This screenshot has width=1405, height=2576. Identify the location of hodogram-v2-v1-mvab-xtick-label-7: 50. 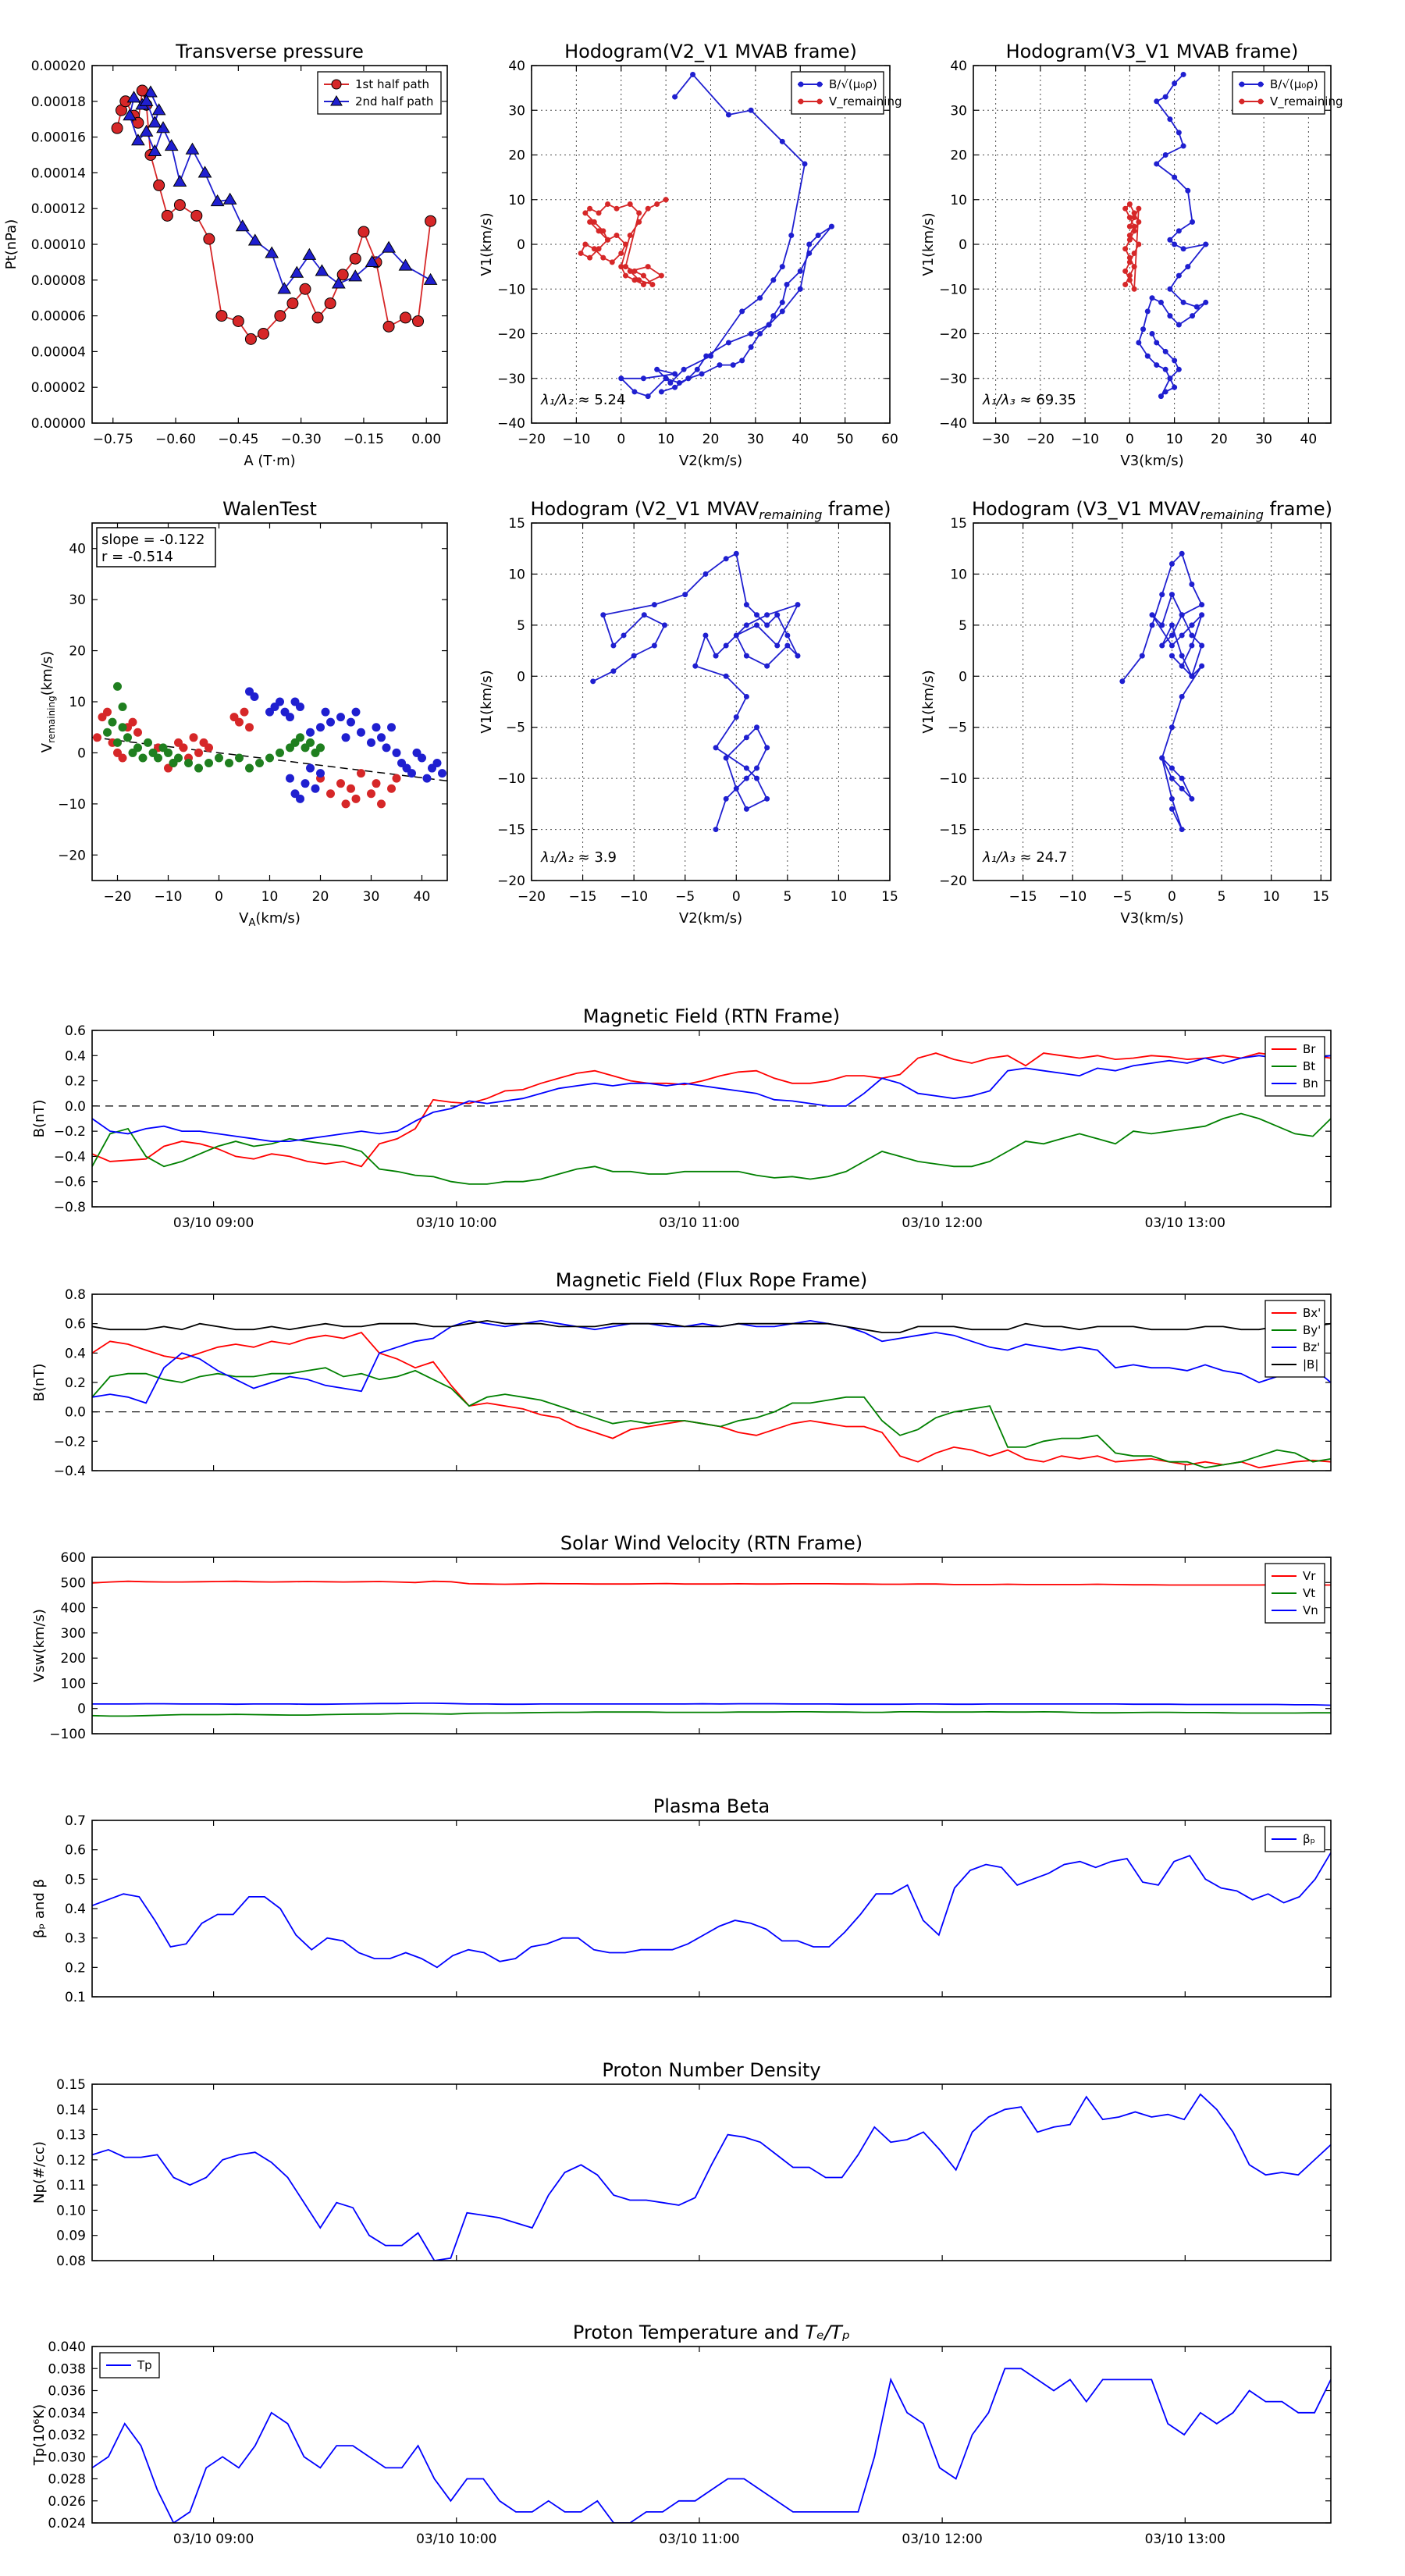
(845, 439).